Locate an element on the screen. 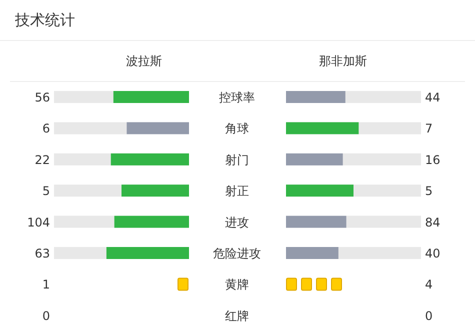  text: 波拉斯 is located at coordinates (144, 61).